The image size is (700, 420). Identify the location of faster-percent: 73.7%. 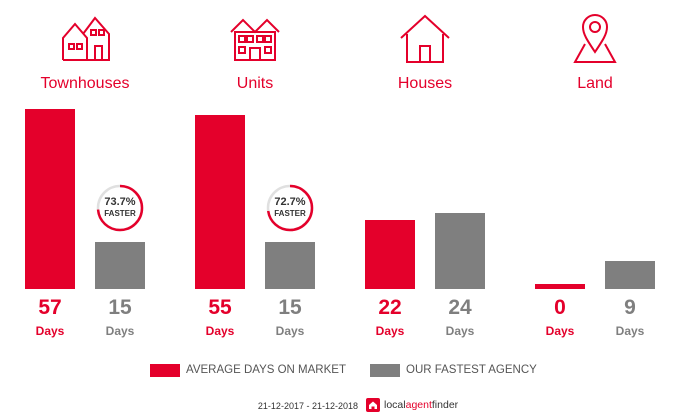
(120, 202).